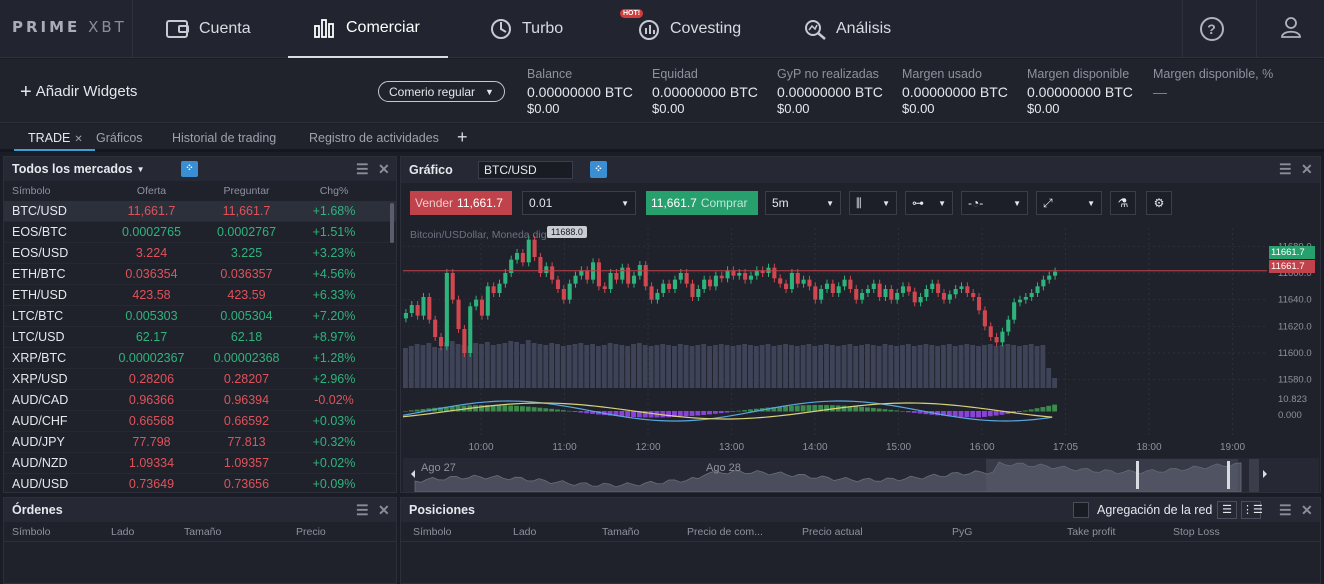 This screenshot has width=1324, height=584. What do you see at coordinates (200, 316) in the screenshot?
I see `market-row: LTC/BTC 0.005303 0.005304 +7.20%` at bounding box center [200, 316].